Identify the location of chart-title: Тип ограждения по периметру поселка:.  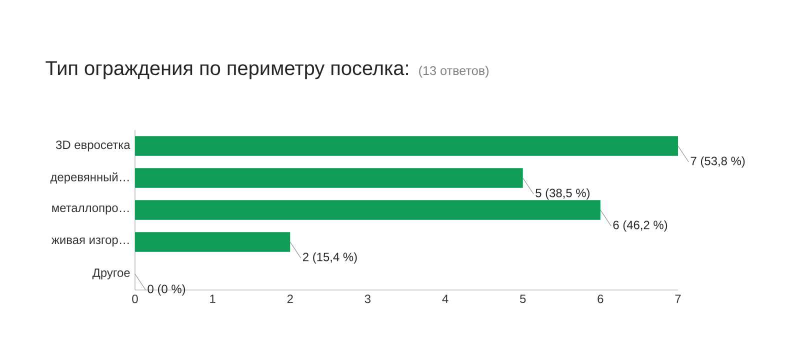
(227, 70).